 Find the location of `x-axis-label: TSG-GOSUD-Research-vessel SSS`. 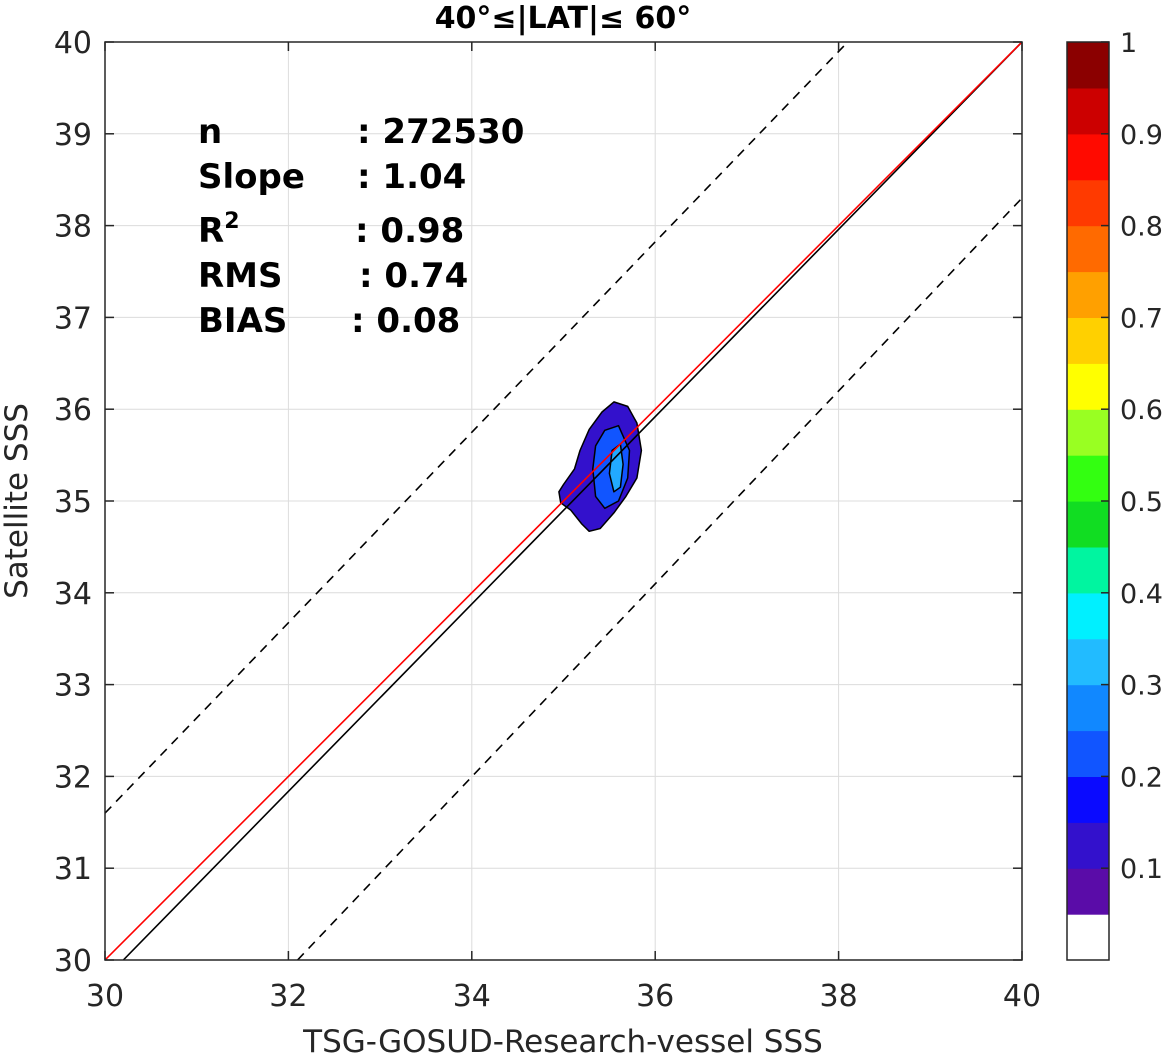

x-axis-label: TSG-GOSUD-Research-vessel SSS is located at coordinates (562, 1039).